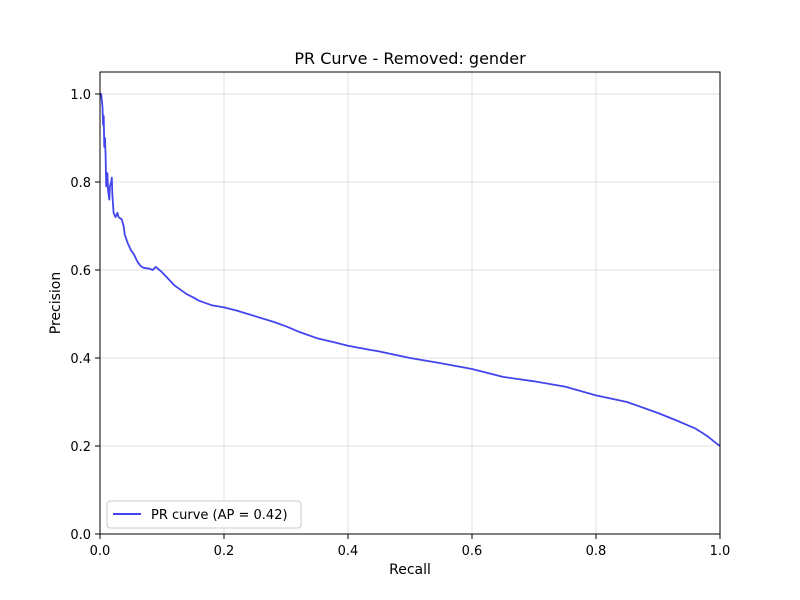 This screenshot has width=800, height=600. What do you see at coordinates (80, 183) in the screenshot?
I see `y-tick-label: 0.8` at bounding box center [80, 183].